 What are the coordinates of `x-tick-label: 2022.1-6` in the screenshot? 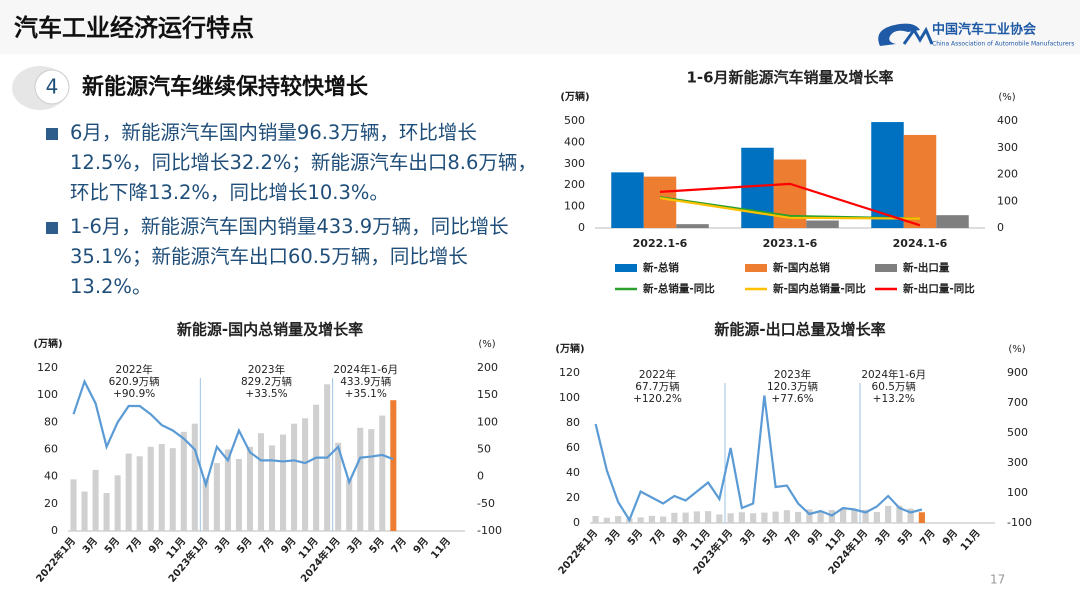 It's located at (660, 243).